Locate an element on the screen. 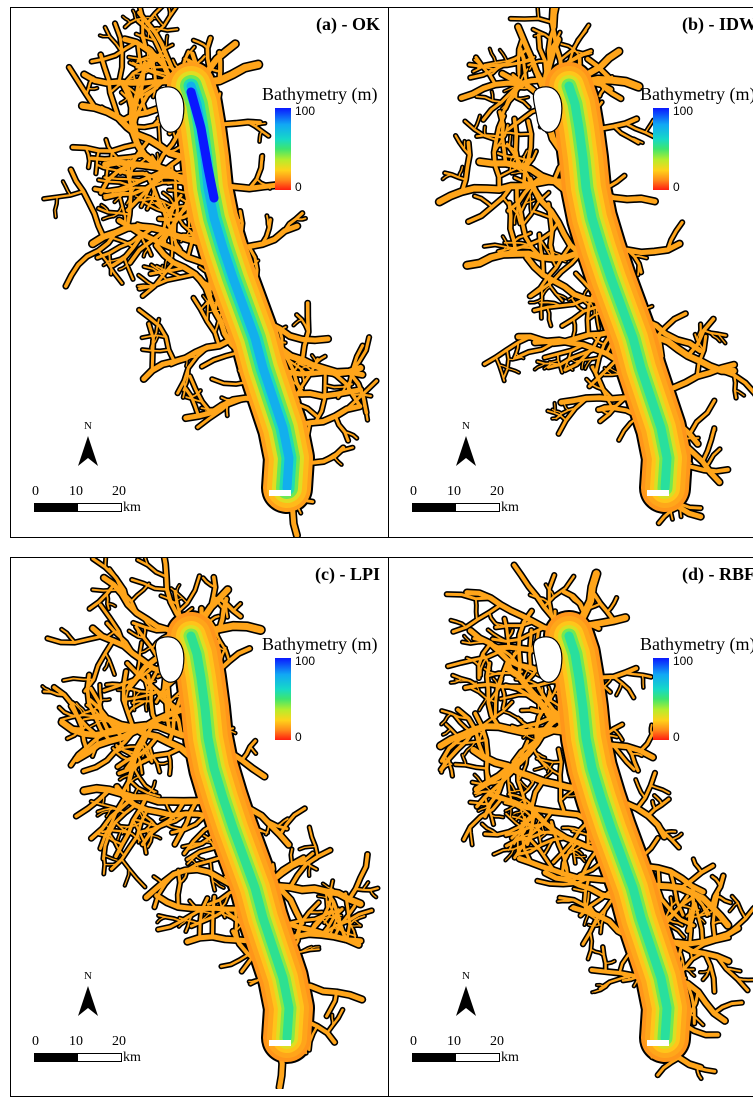  panel-title: (b) - IDW is located at coordinates (717, 24).